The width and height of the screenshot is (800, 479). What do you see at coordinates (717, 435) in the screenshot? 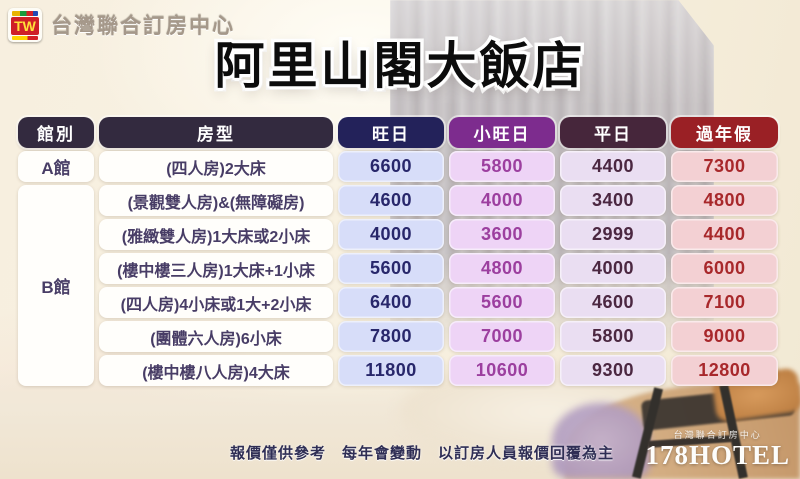
I see `footer-agency-name: 台灣聯合訂房中心` at bounding box center [717, 435].